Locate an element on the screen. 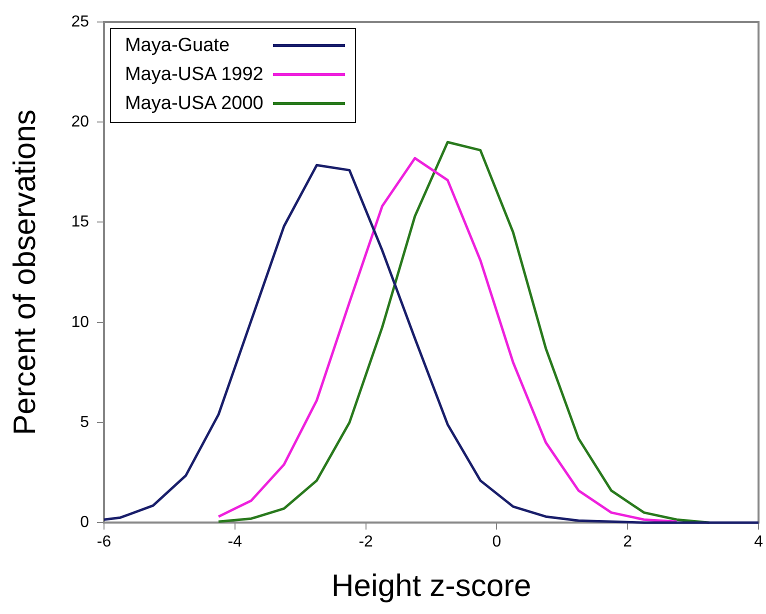  y-tick-label: 20 is located at coordinates (80, 122).